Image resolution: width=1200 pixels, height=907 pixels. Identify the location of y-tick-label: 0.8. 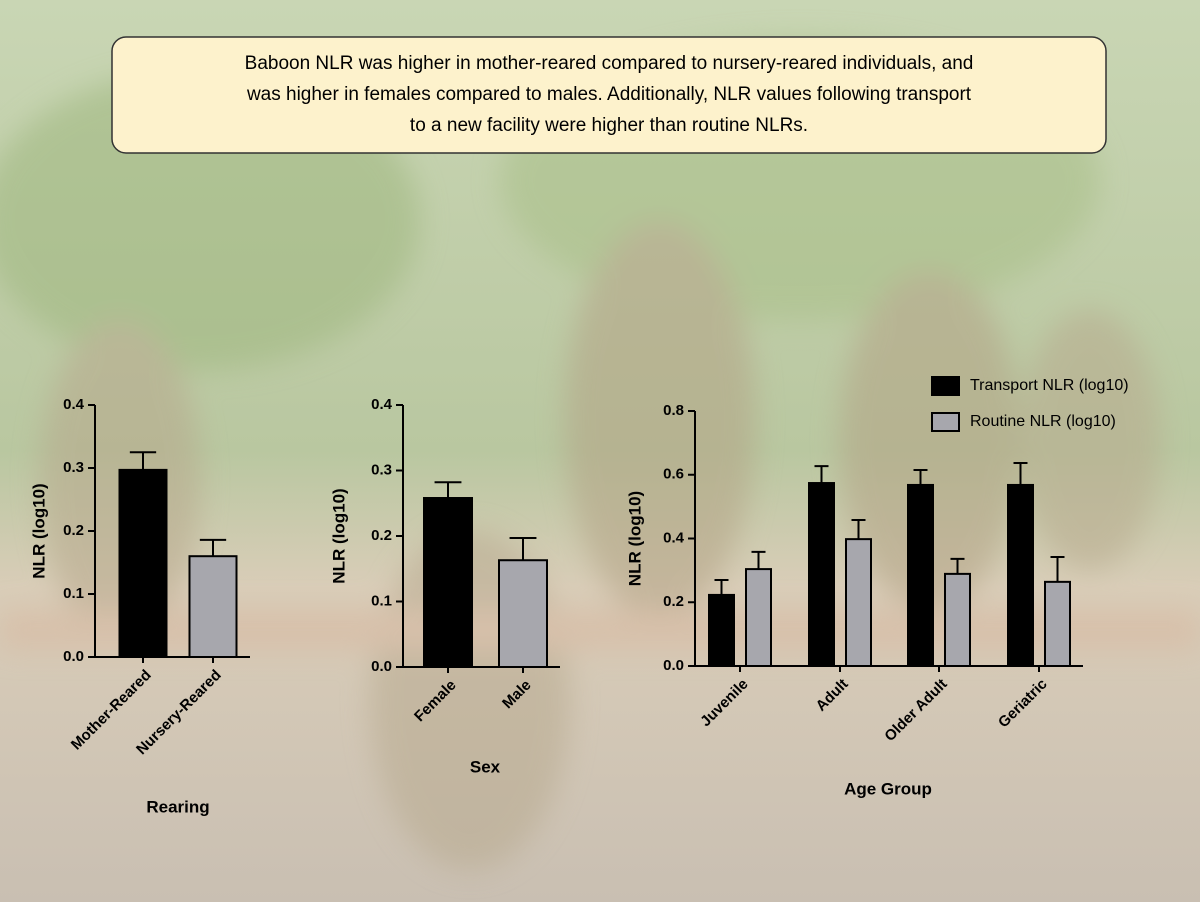
(673, 410).